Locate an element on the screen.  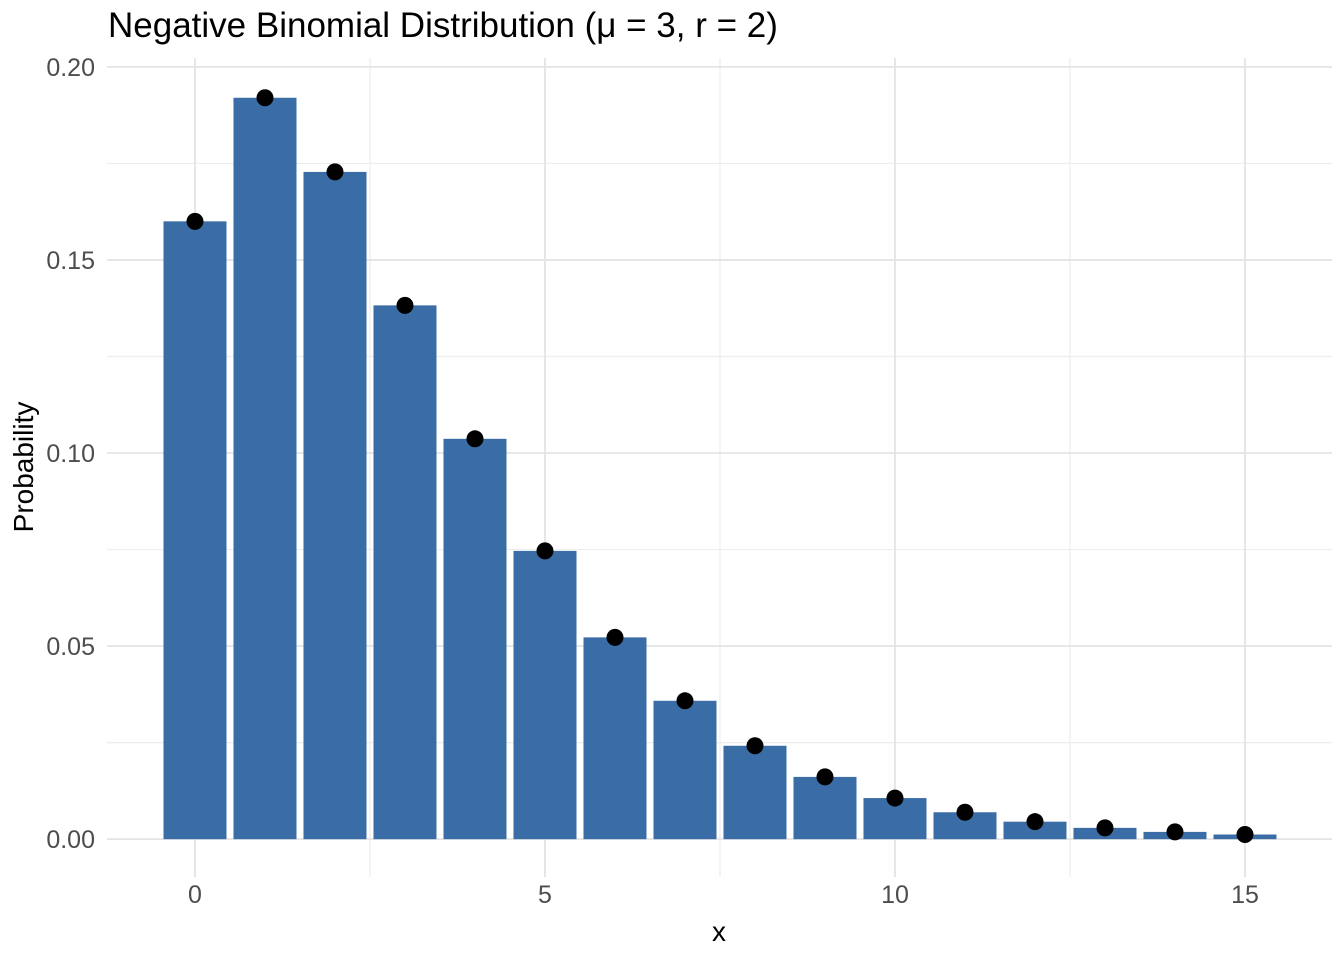
y-tick-label: 0.10 is located at coordinates (70, 454).